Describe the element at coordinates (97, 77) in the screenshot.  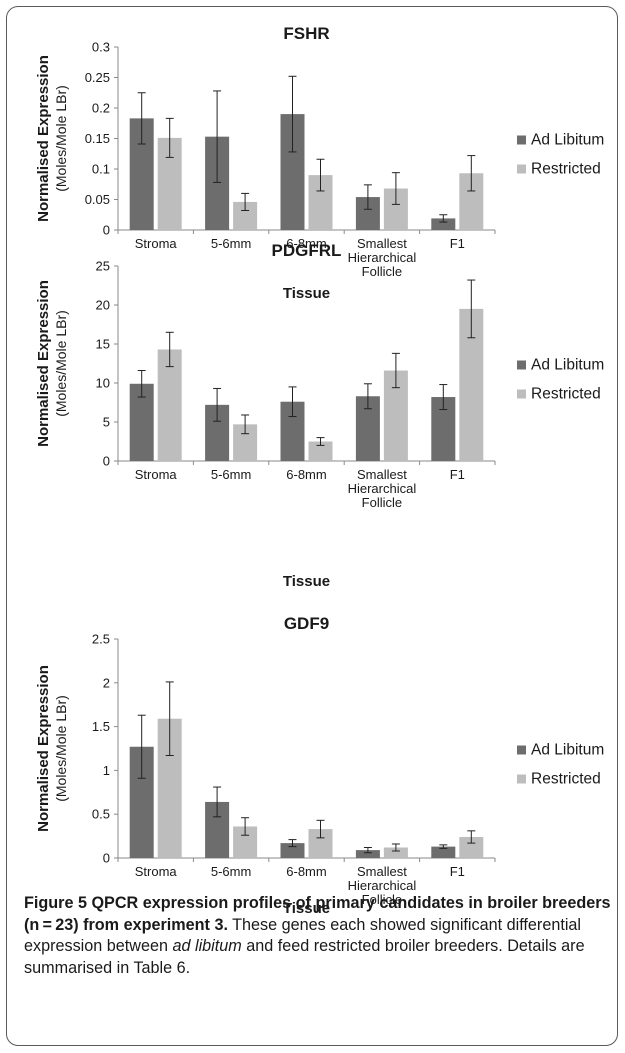
I see `y-tick-label: 0.25` at that location.